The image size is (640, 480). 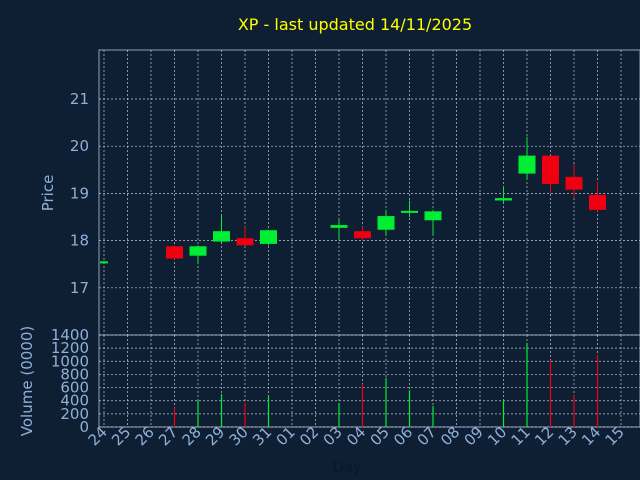 I want to click on price-y-ticks: 17 18 19 20 21, so click(x=79, y=193).